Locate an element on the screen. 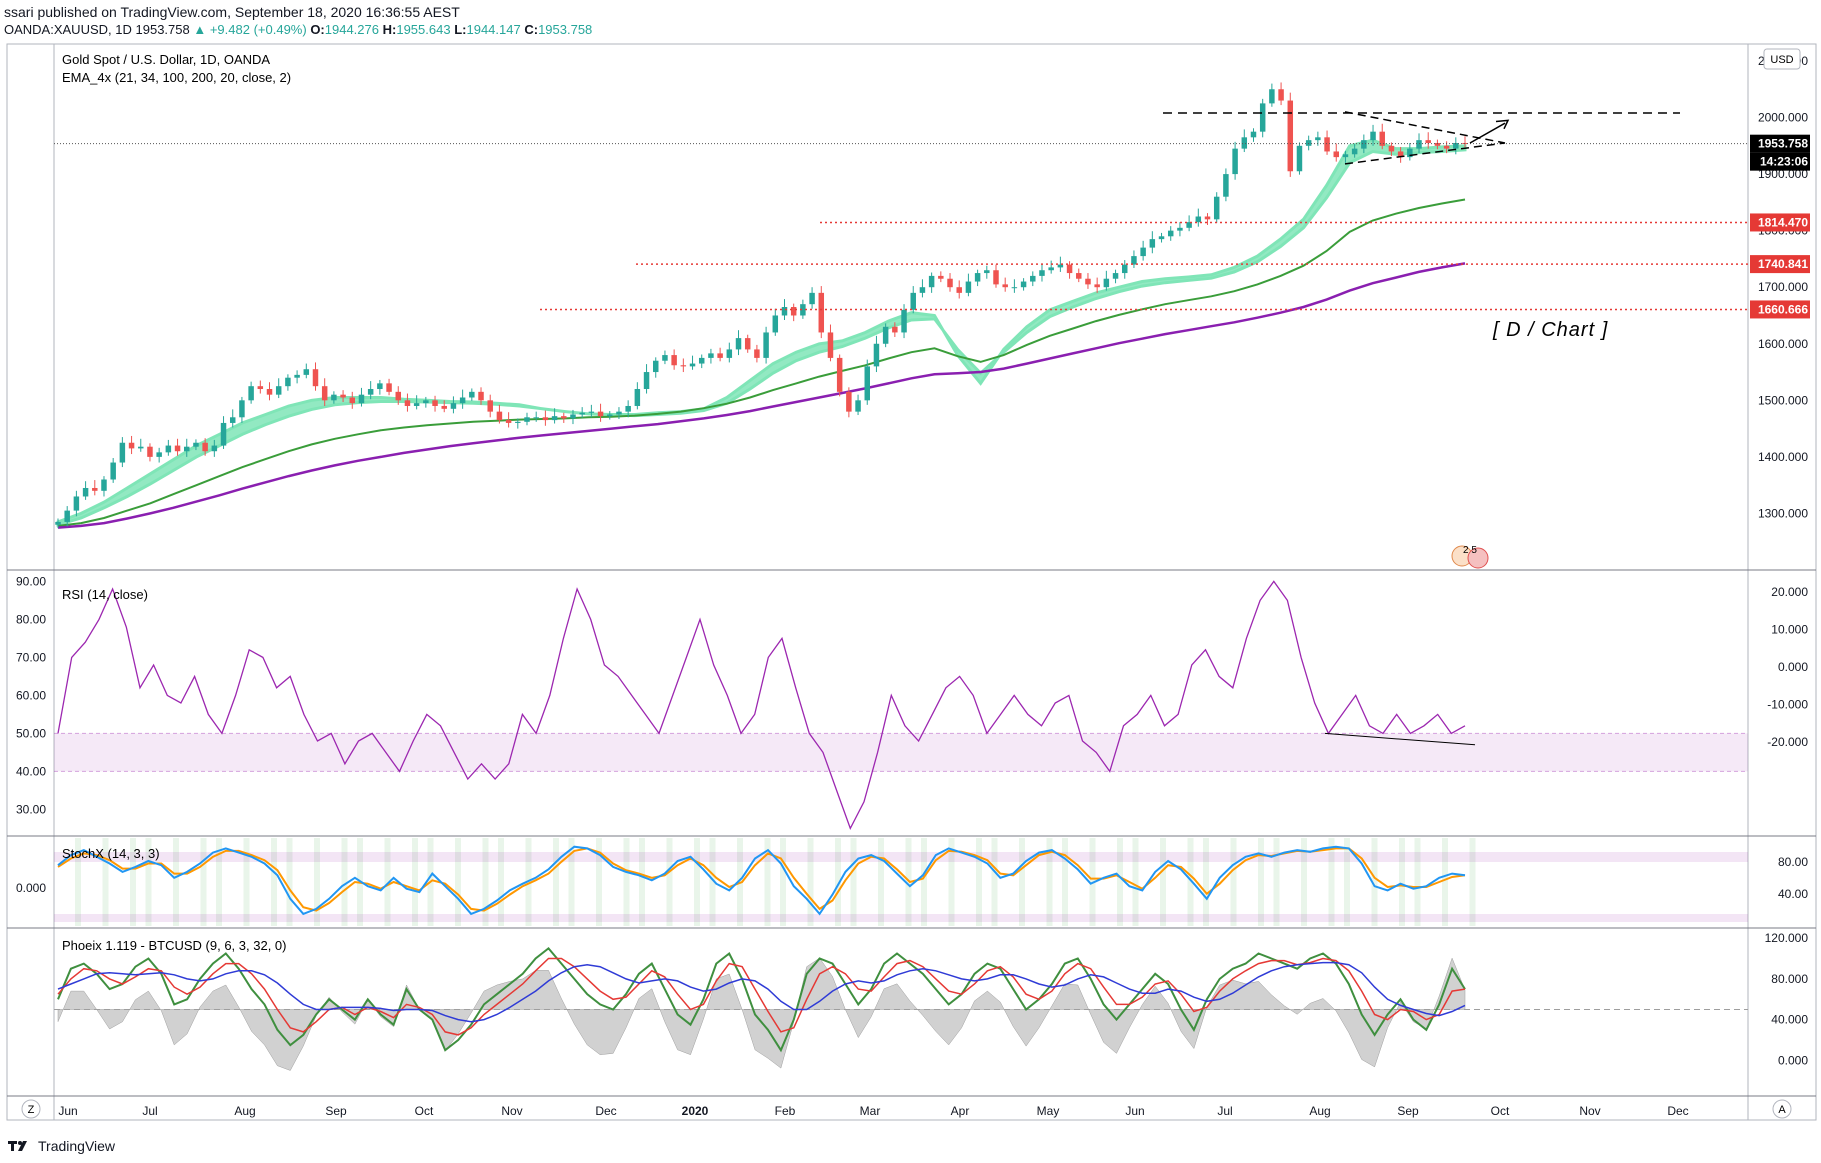 This screenshot has width=1821, height=1163. x-tick-16: Oct is located at coordinates (1500, 1111).